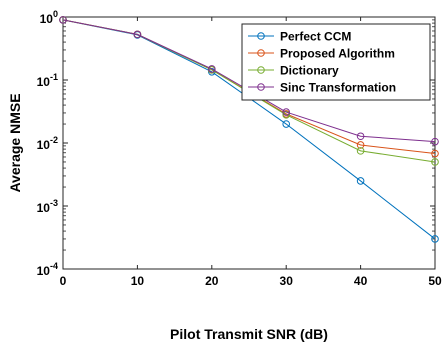 Image resolution: width=448 pixels, height=345 pixels. What do you see at coordinates (337, 54) in the screenshot?
I see `legend-label: Proposed Algorithm` at bounding box center [337, 54].